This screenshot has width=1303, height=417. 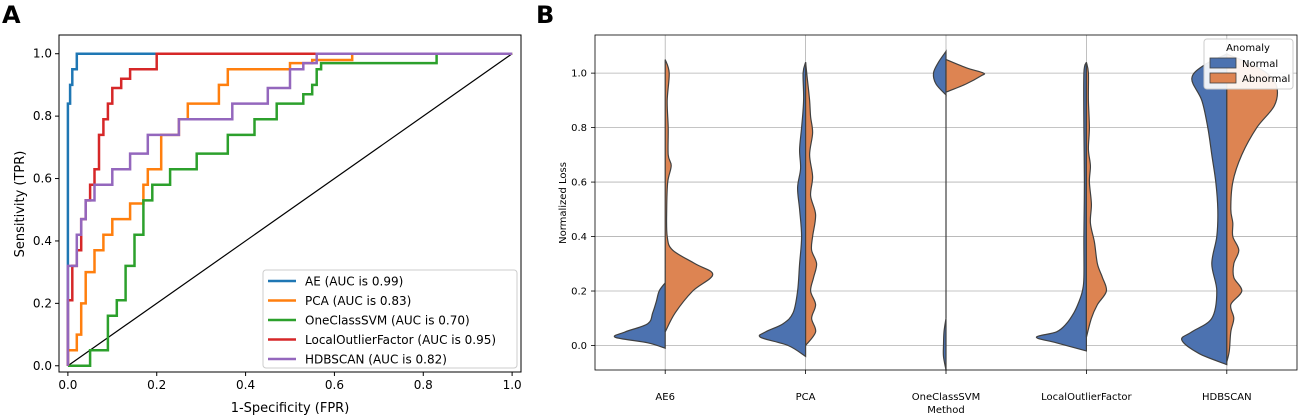 I want to click on violin-legend: Anomaly Normal Abnormal, so click(x=1248, y=64).